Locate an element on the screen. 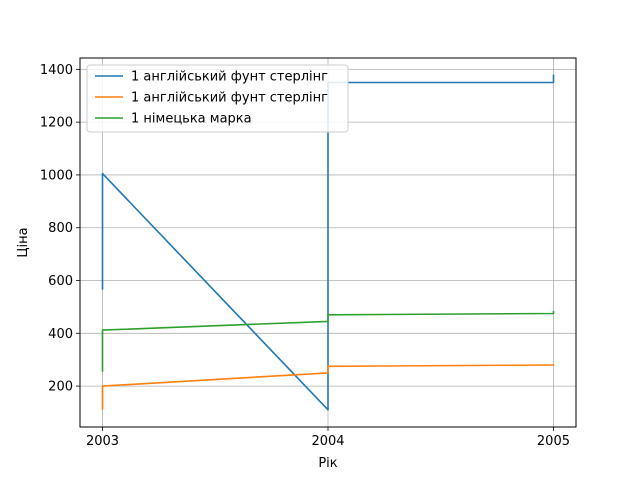 The image size is (640, 480). y-tick-label: 1400 is located at coordinates (56, 70).